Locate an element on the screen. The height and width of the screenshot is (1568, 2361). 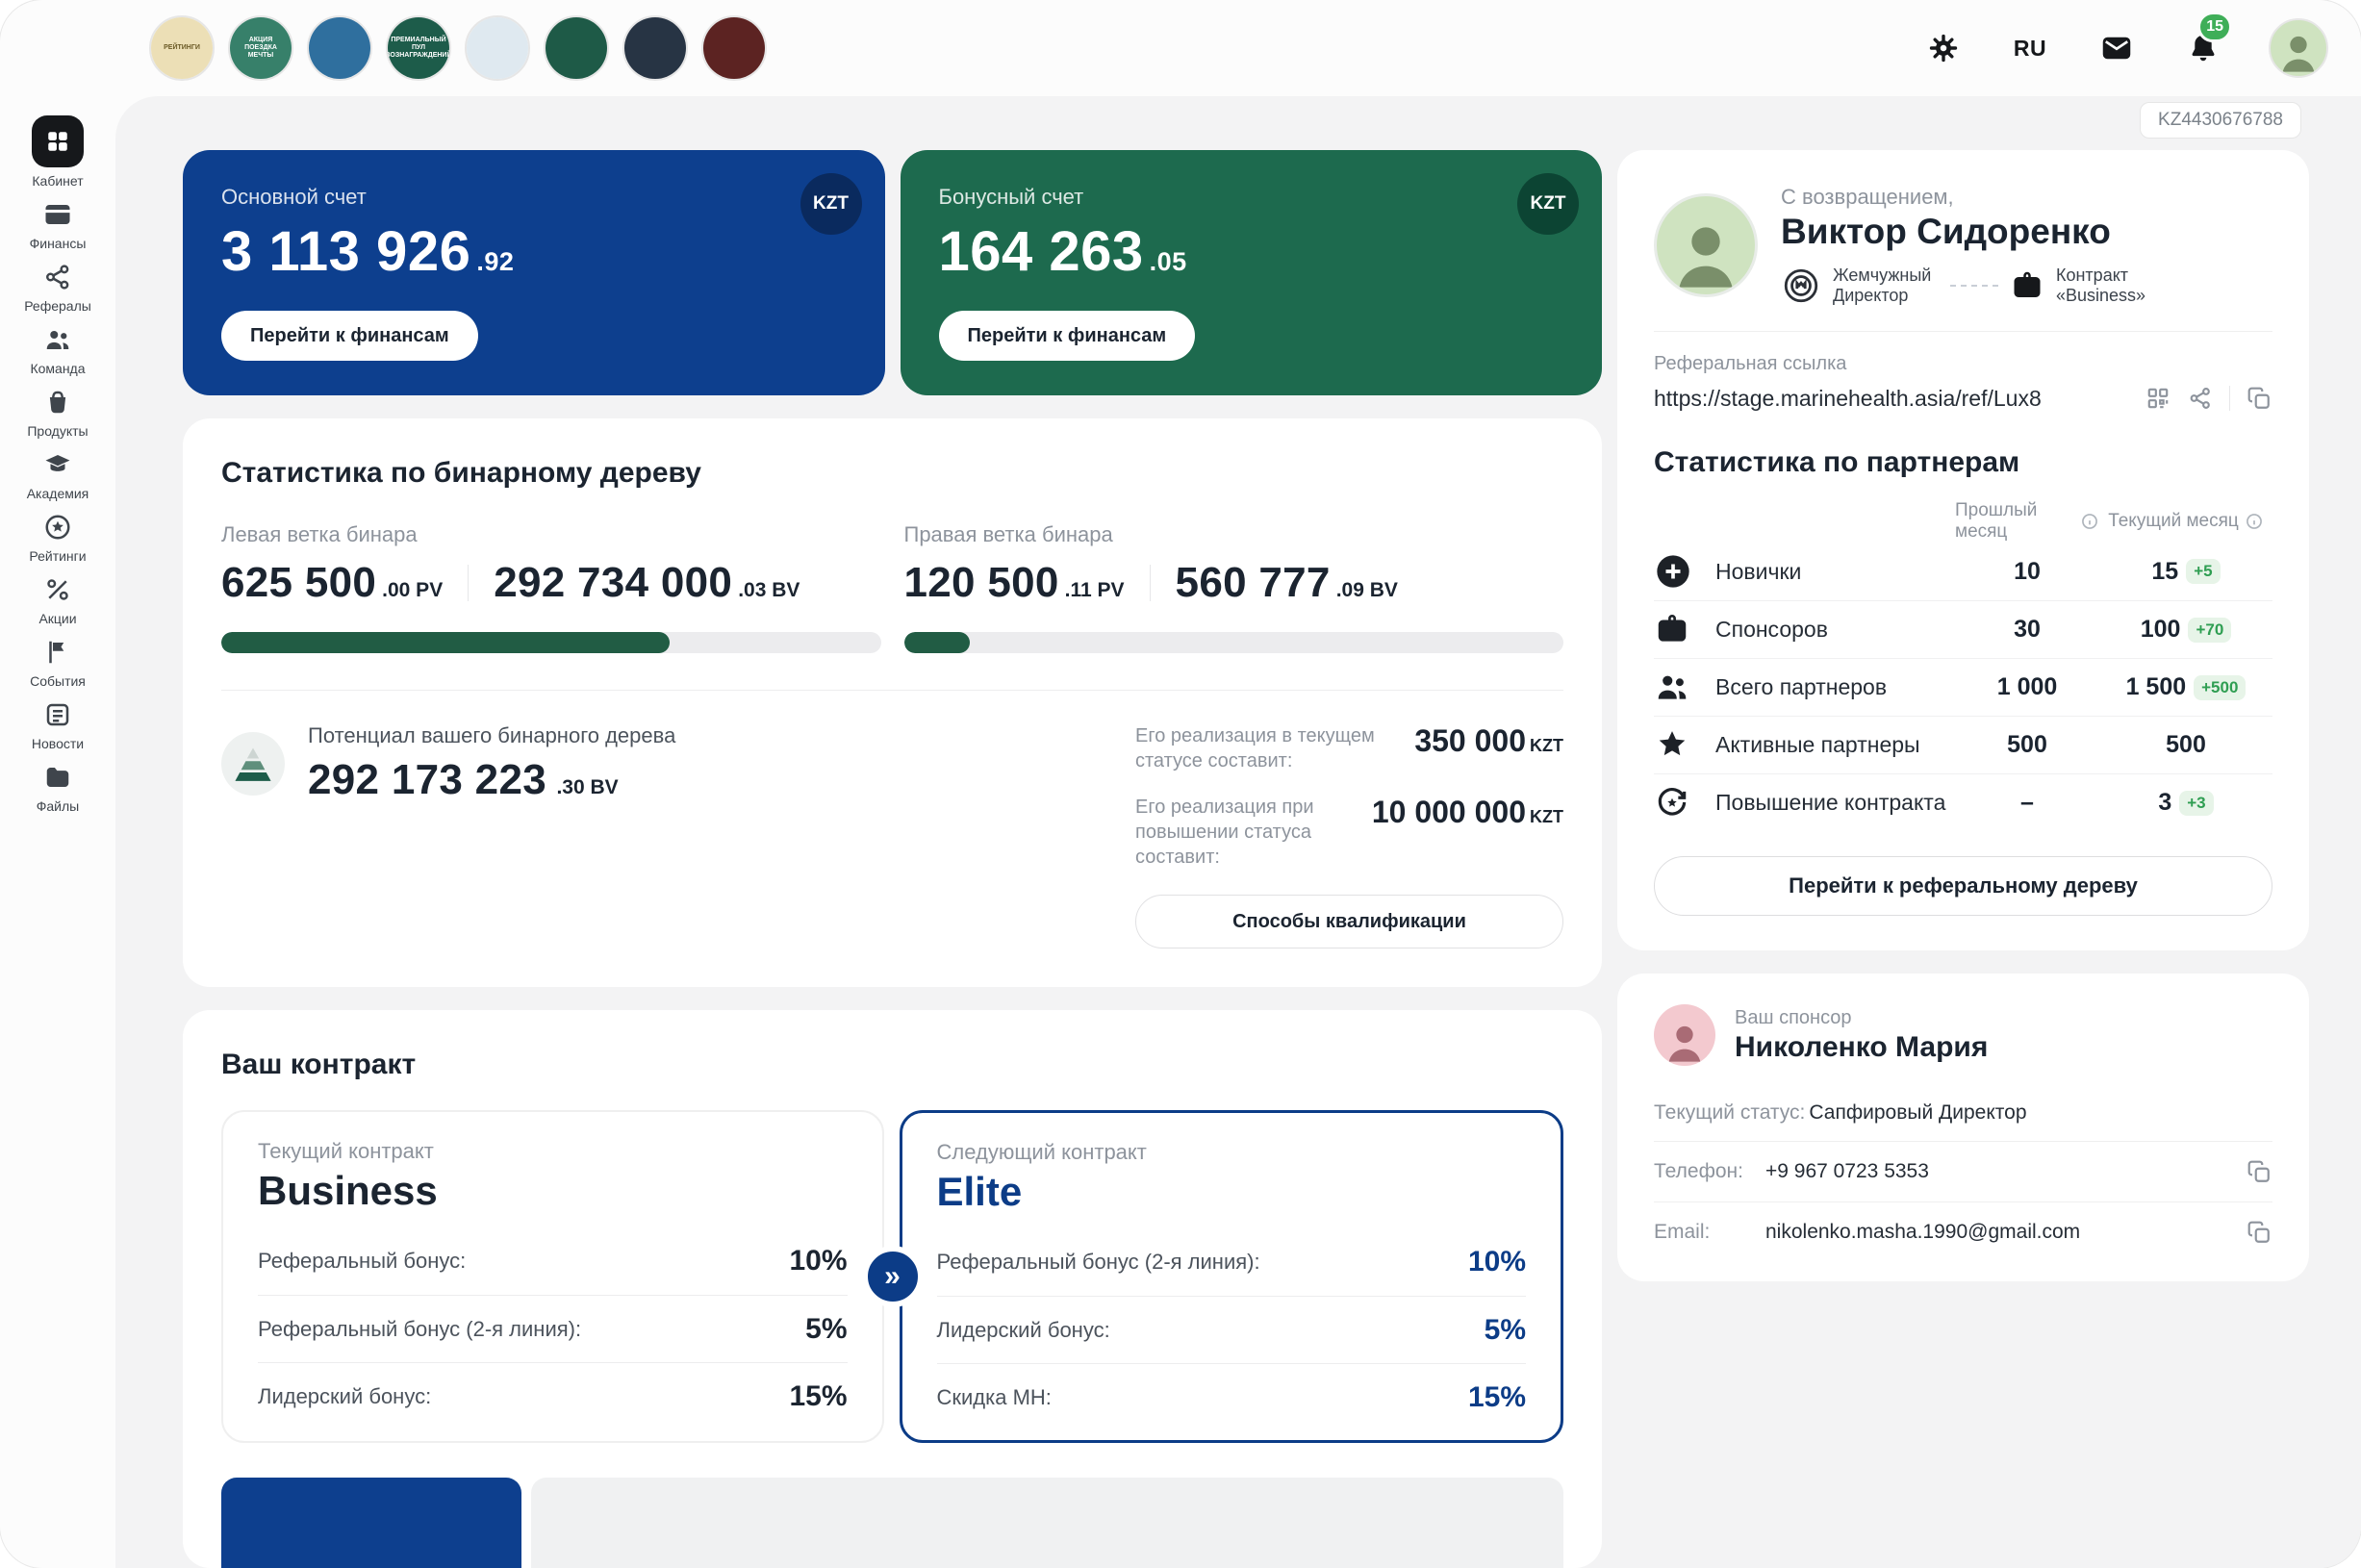
plus-circle-icon is located at coordinates (1673, 571).